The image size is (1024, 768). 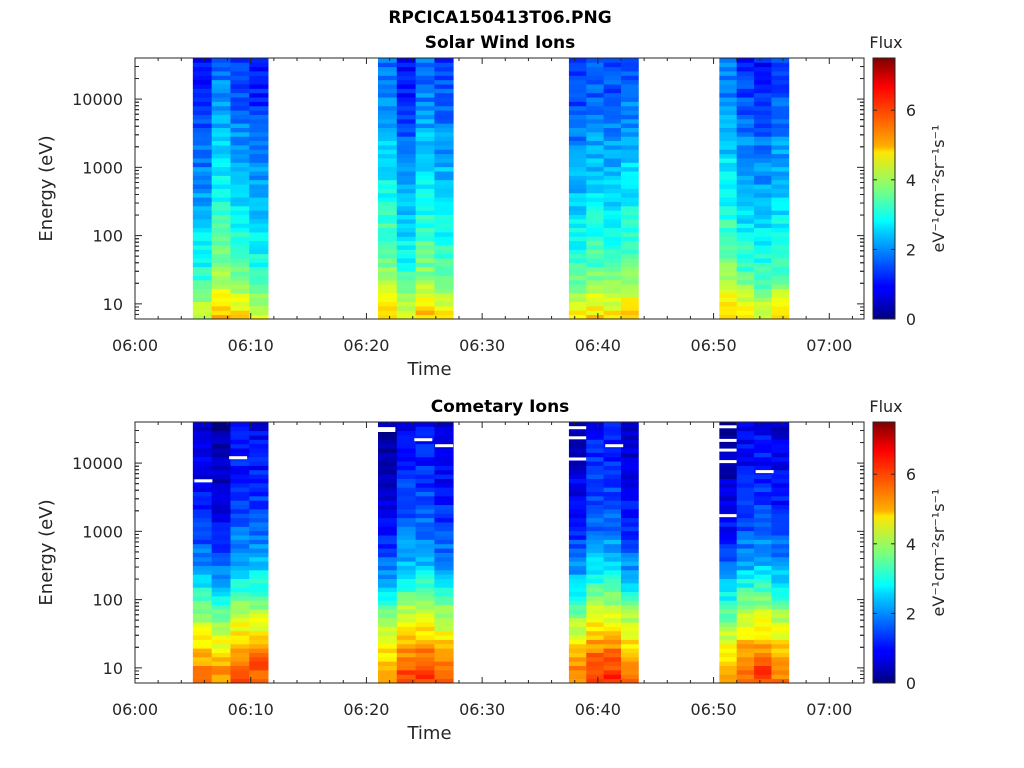 What do you see at coordinates (386, 430) in the screenshot?
I see `missing-data-mark` at bounding box center [386, 430].